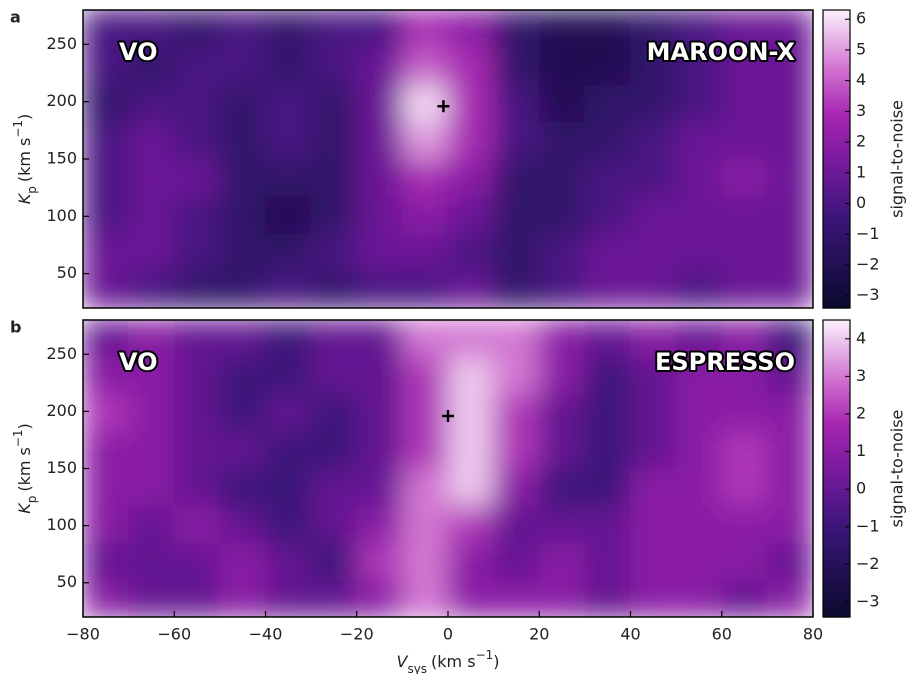  I want to click on x-tick-label: 80, so click(813, 634).